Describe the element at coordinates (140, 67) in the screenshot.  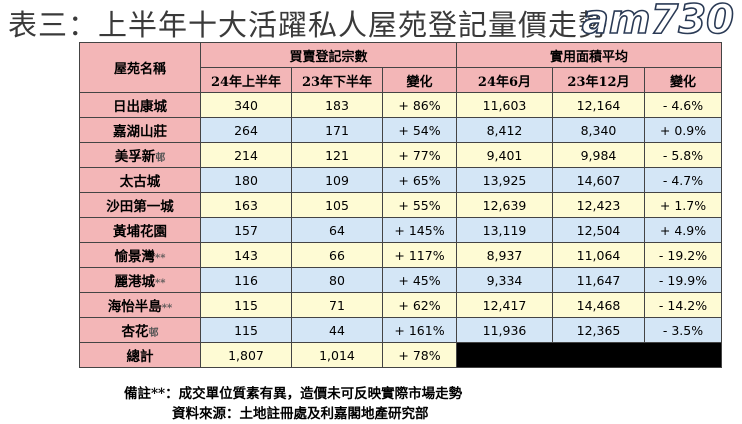
I see `estate-header: 屋苑名稱` at that location.